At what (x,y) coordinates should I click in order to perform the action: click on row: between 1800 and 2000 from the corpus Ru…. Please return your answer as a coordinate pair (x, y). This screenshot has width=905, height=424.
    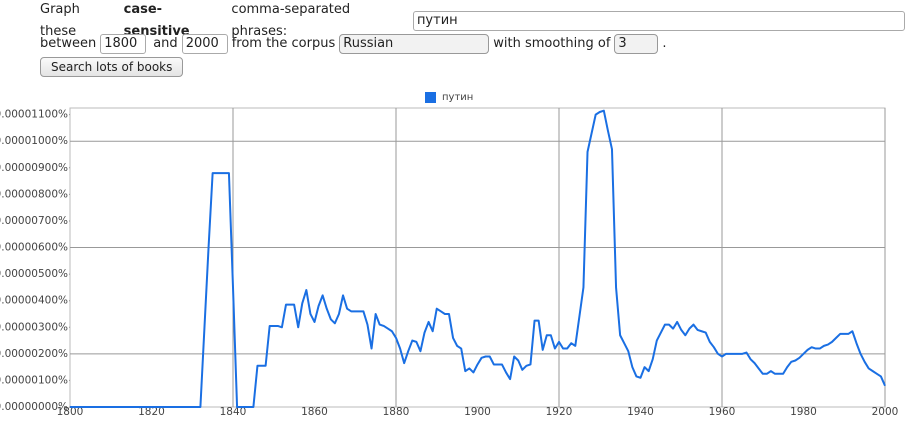
    Looking at the image, I should click on (472, 43).